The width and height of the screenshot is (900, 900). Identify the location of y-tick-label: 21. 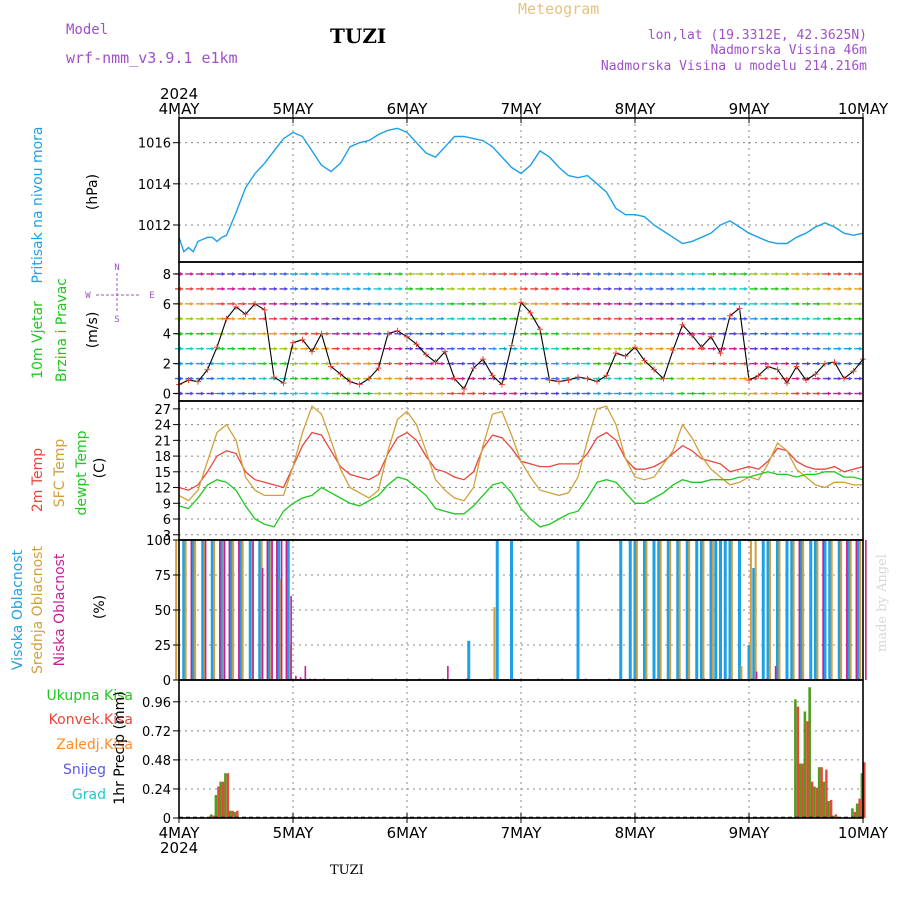
(162, 441).